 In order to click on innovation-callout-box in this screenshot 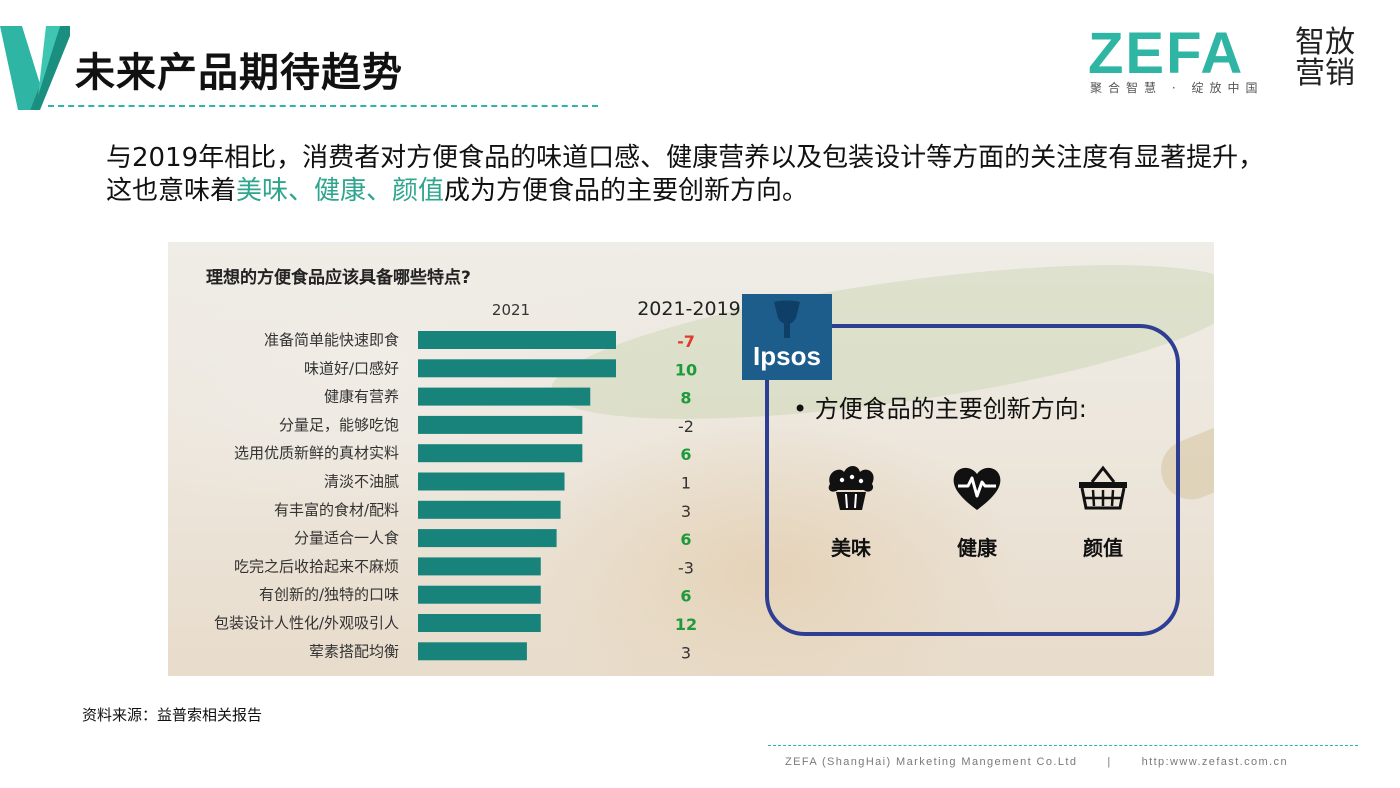, I will do `click(972, 480)`.